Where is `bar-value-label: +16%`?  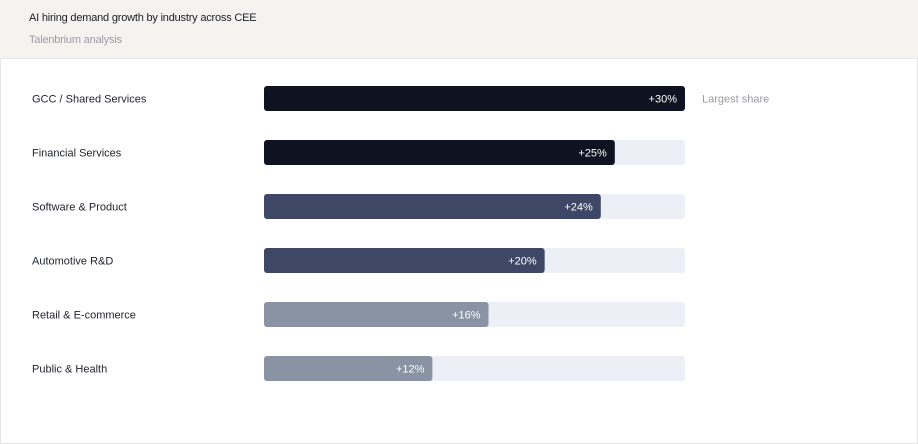
bar-value-label: +16% is located at coordinates (466, 316).